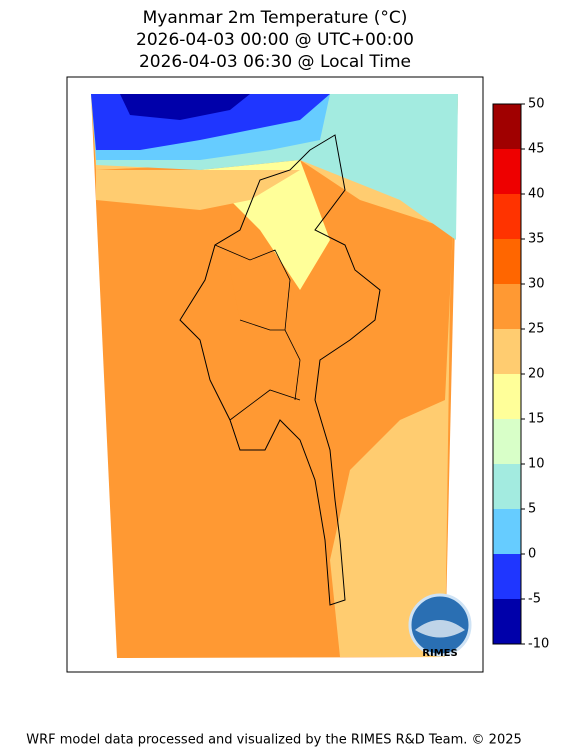 The image size is (562, 756). What do you see at coordinates (536, 149) in the screenshot?
I see `colorbar-tick-label: 45` at bounding box center [536, 149].